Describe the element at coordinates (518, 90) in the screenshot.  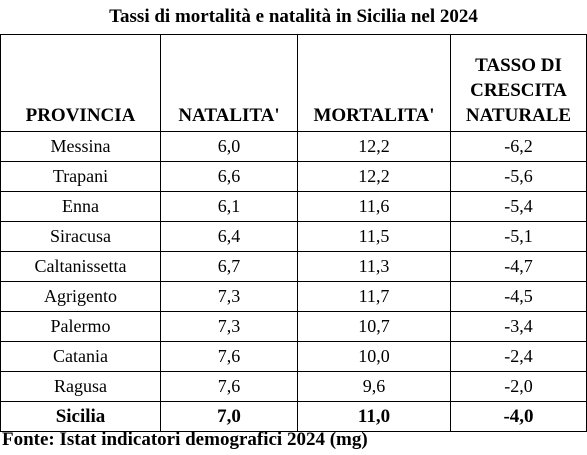
I see `header-crescita-line2: CRESCITA` at that location.